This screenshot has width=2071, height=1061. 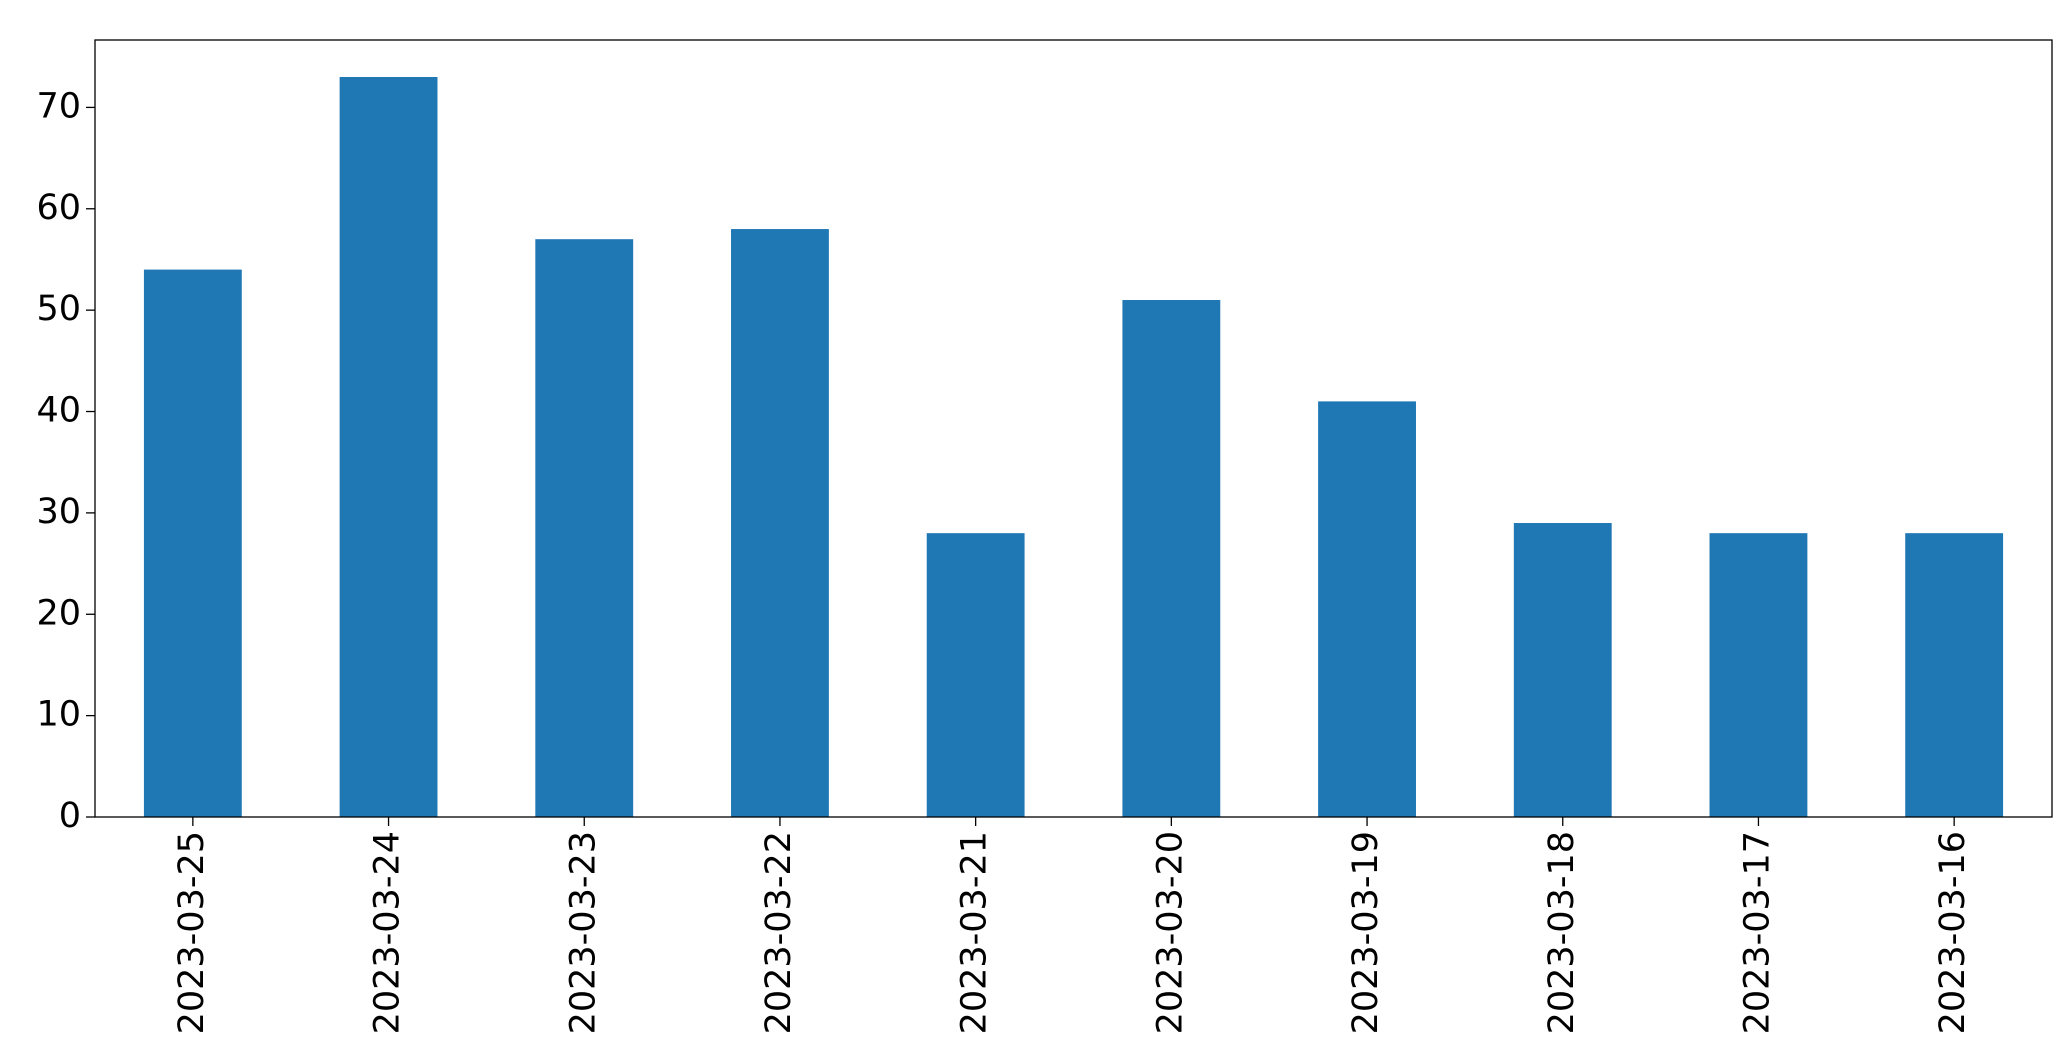 I want to click on y-tick-label: 70, so click(x=58, y=106).